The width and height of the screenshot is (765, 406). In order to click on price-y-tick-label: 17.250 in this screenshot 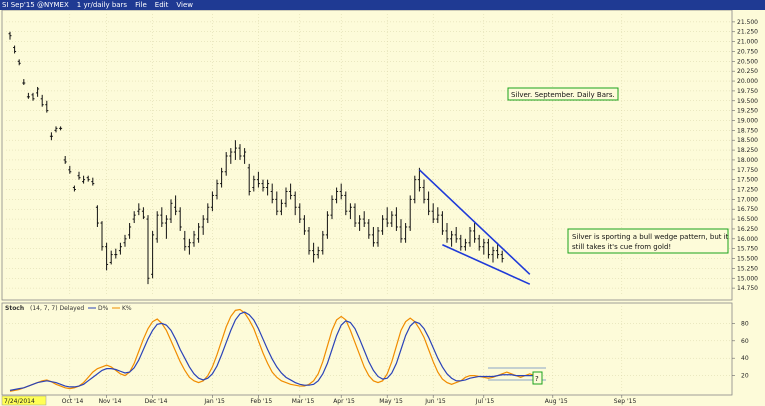, I will do `click(747, 190)`.